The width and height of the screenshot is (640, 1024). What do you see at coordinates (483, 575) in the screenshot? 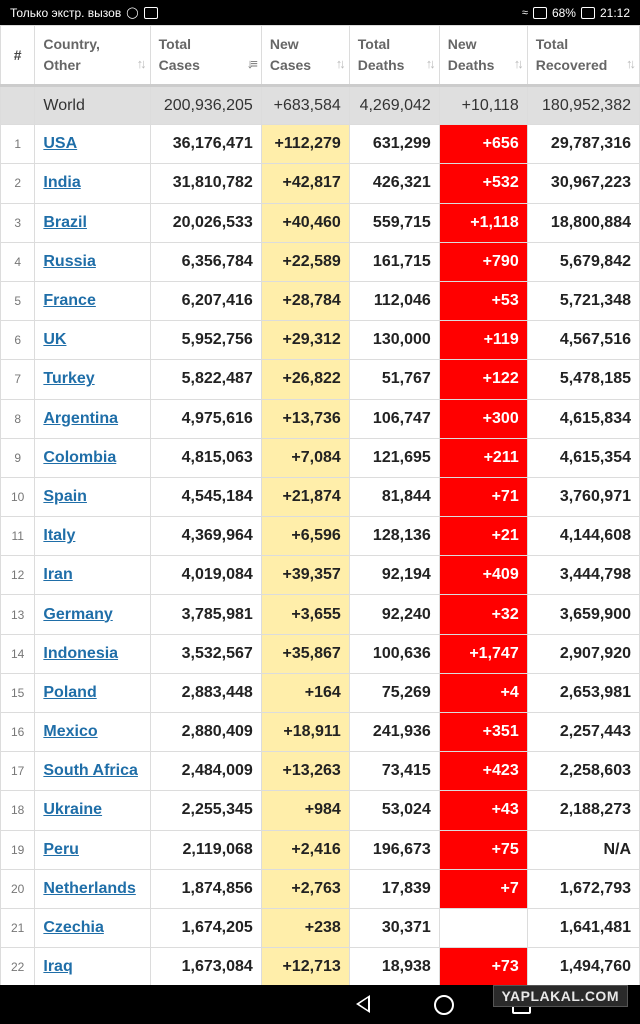
I see `new-deaths-cell: +409` at bounding box center [483, 575].